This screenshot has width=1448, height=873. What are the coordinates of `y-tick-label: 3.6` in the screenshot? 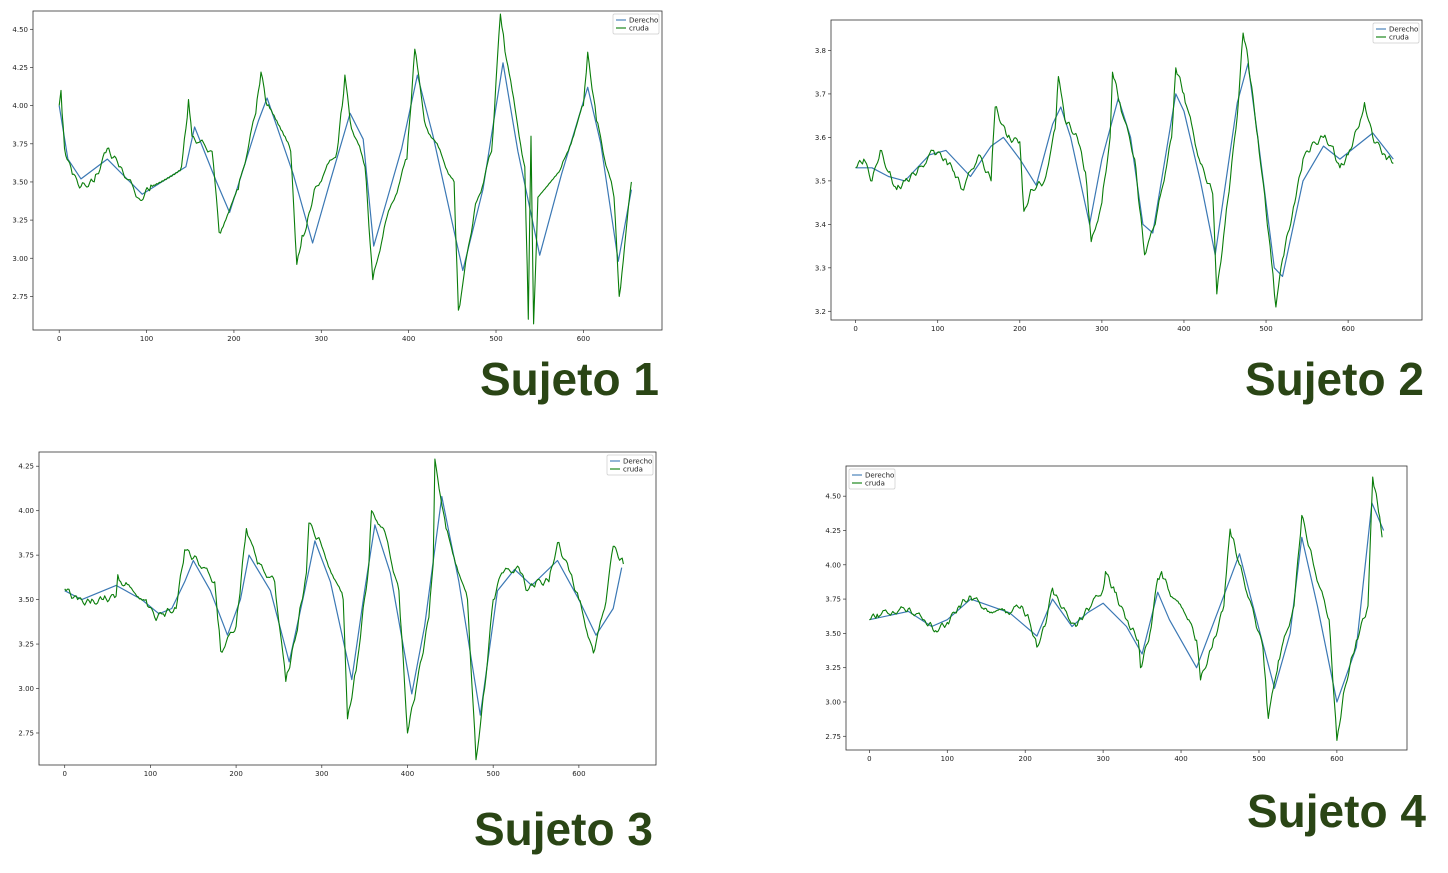 It's located at (821, 138).